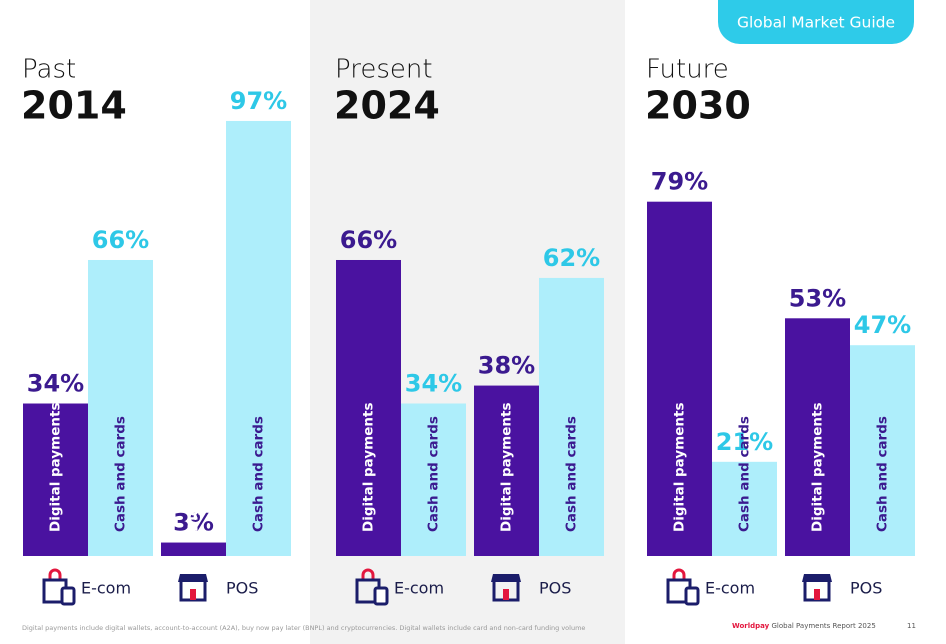  I want to click on value-label: 21%, so click(744, 442).